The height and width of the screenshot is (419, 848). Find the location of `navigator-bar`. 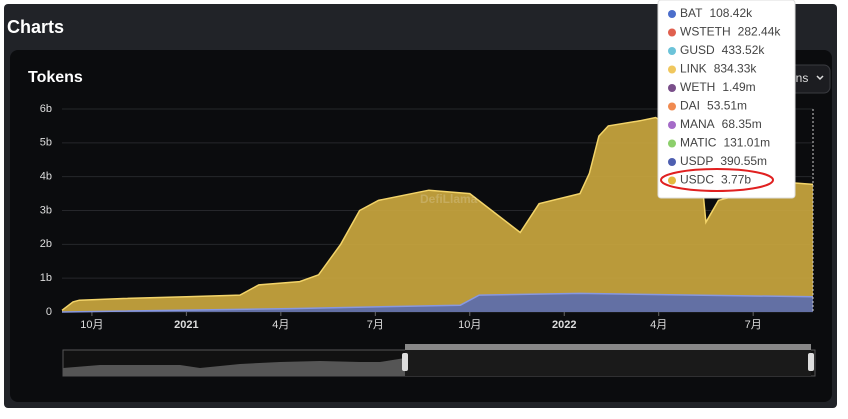

navigator-bar is located at coordinates (608, 347).